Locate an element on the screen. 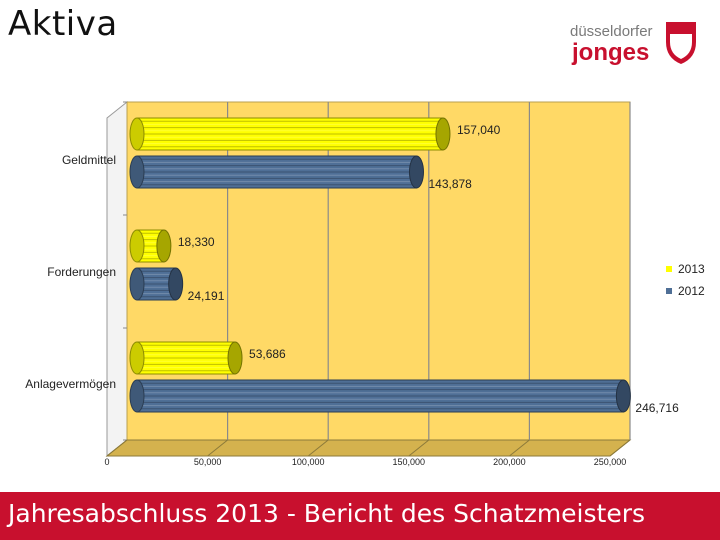  legend-item-2012: 2012 is located at coordinates (685, 291).